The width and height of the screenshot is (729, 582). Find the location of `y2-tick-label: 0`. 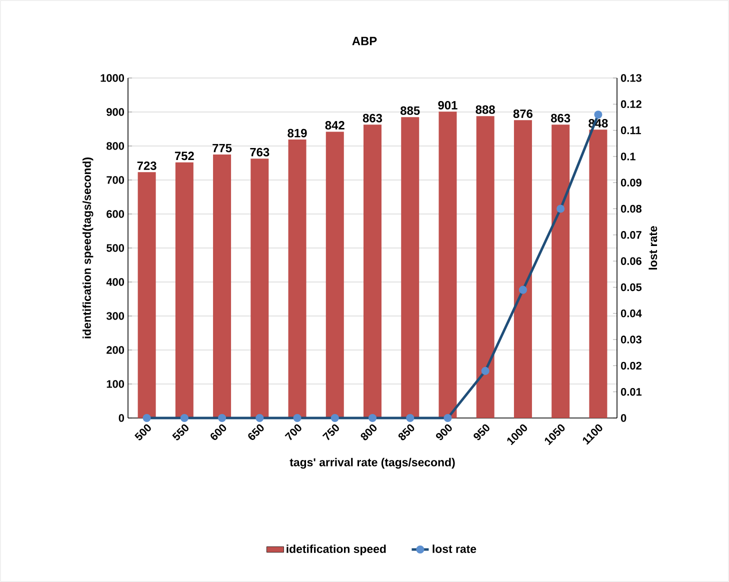

y2-tick-label: 0 is located at coordinates (623, 418).